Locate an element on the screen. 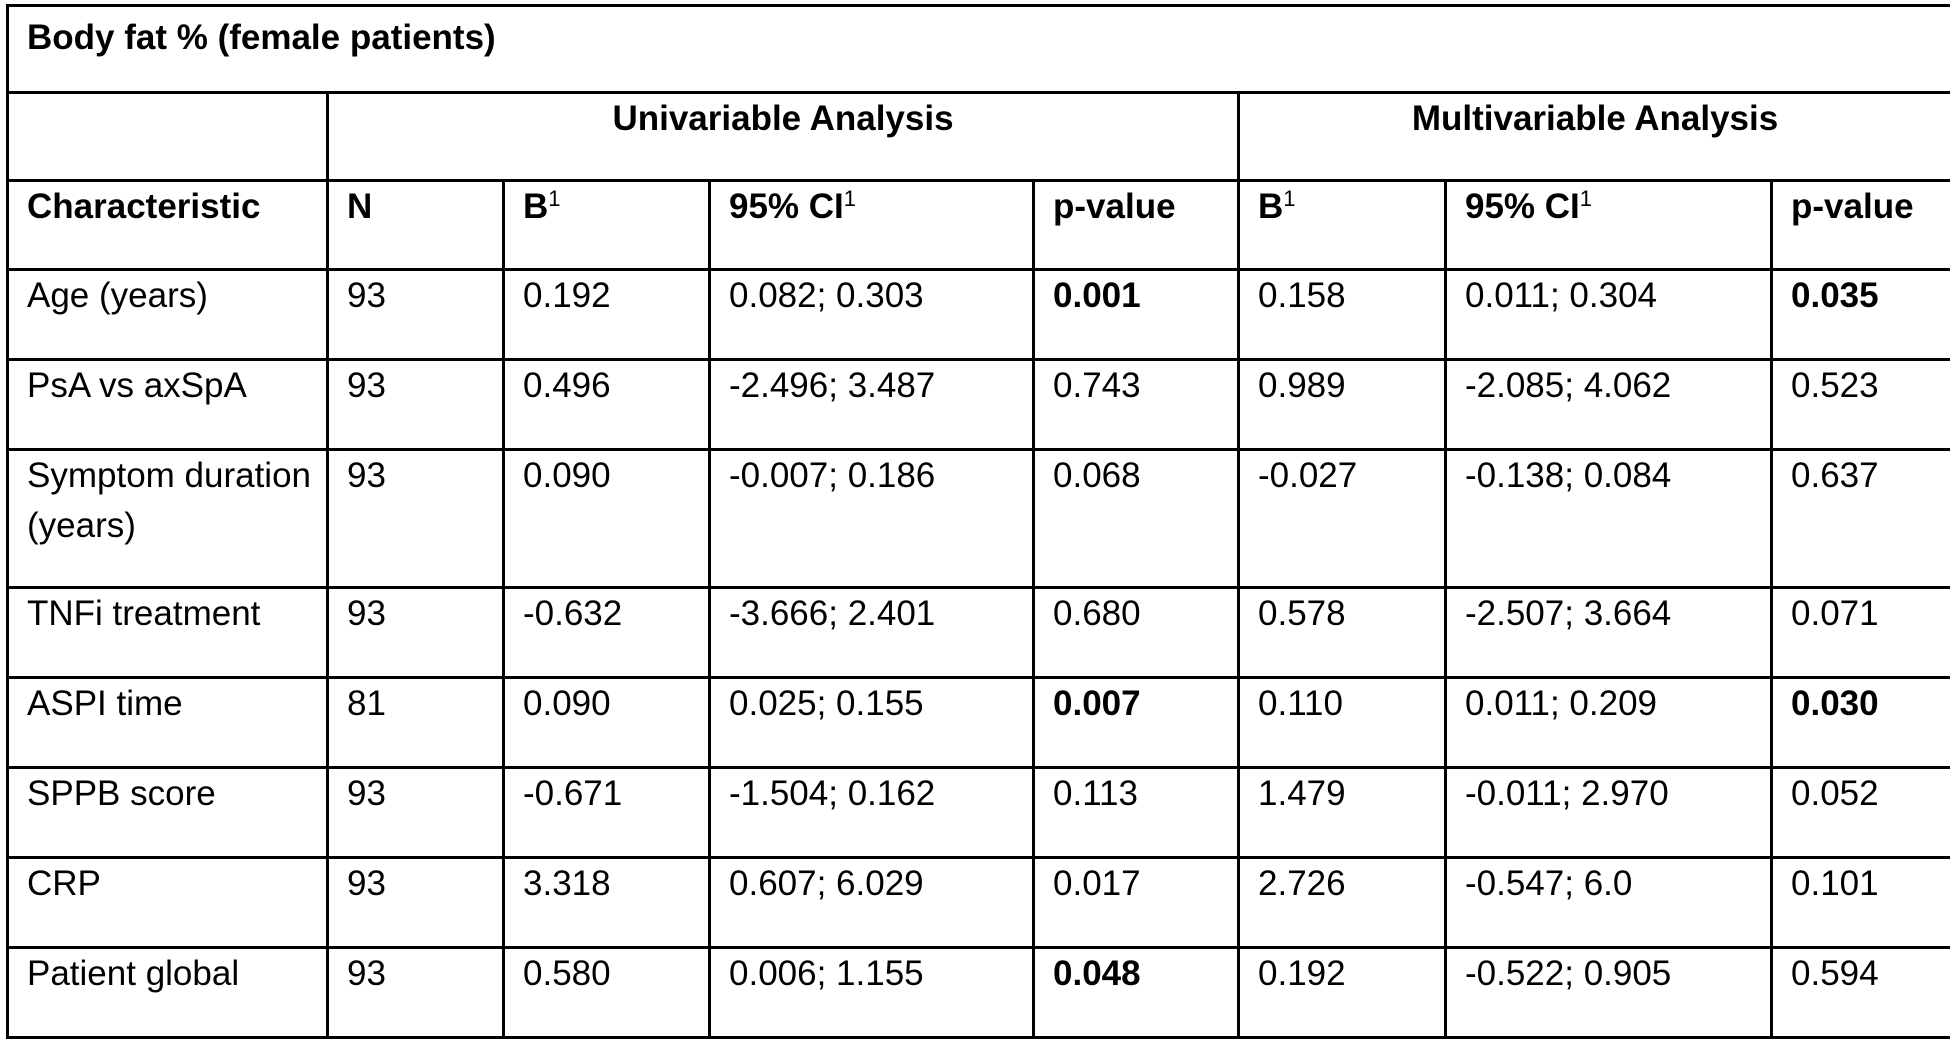  row-multi-ci: -0.138; 0.084 is located at coordinates (1609, 519).